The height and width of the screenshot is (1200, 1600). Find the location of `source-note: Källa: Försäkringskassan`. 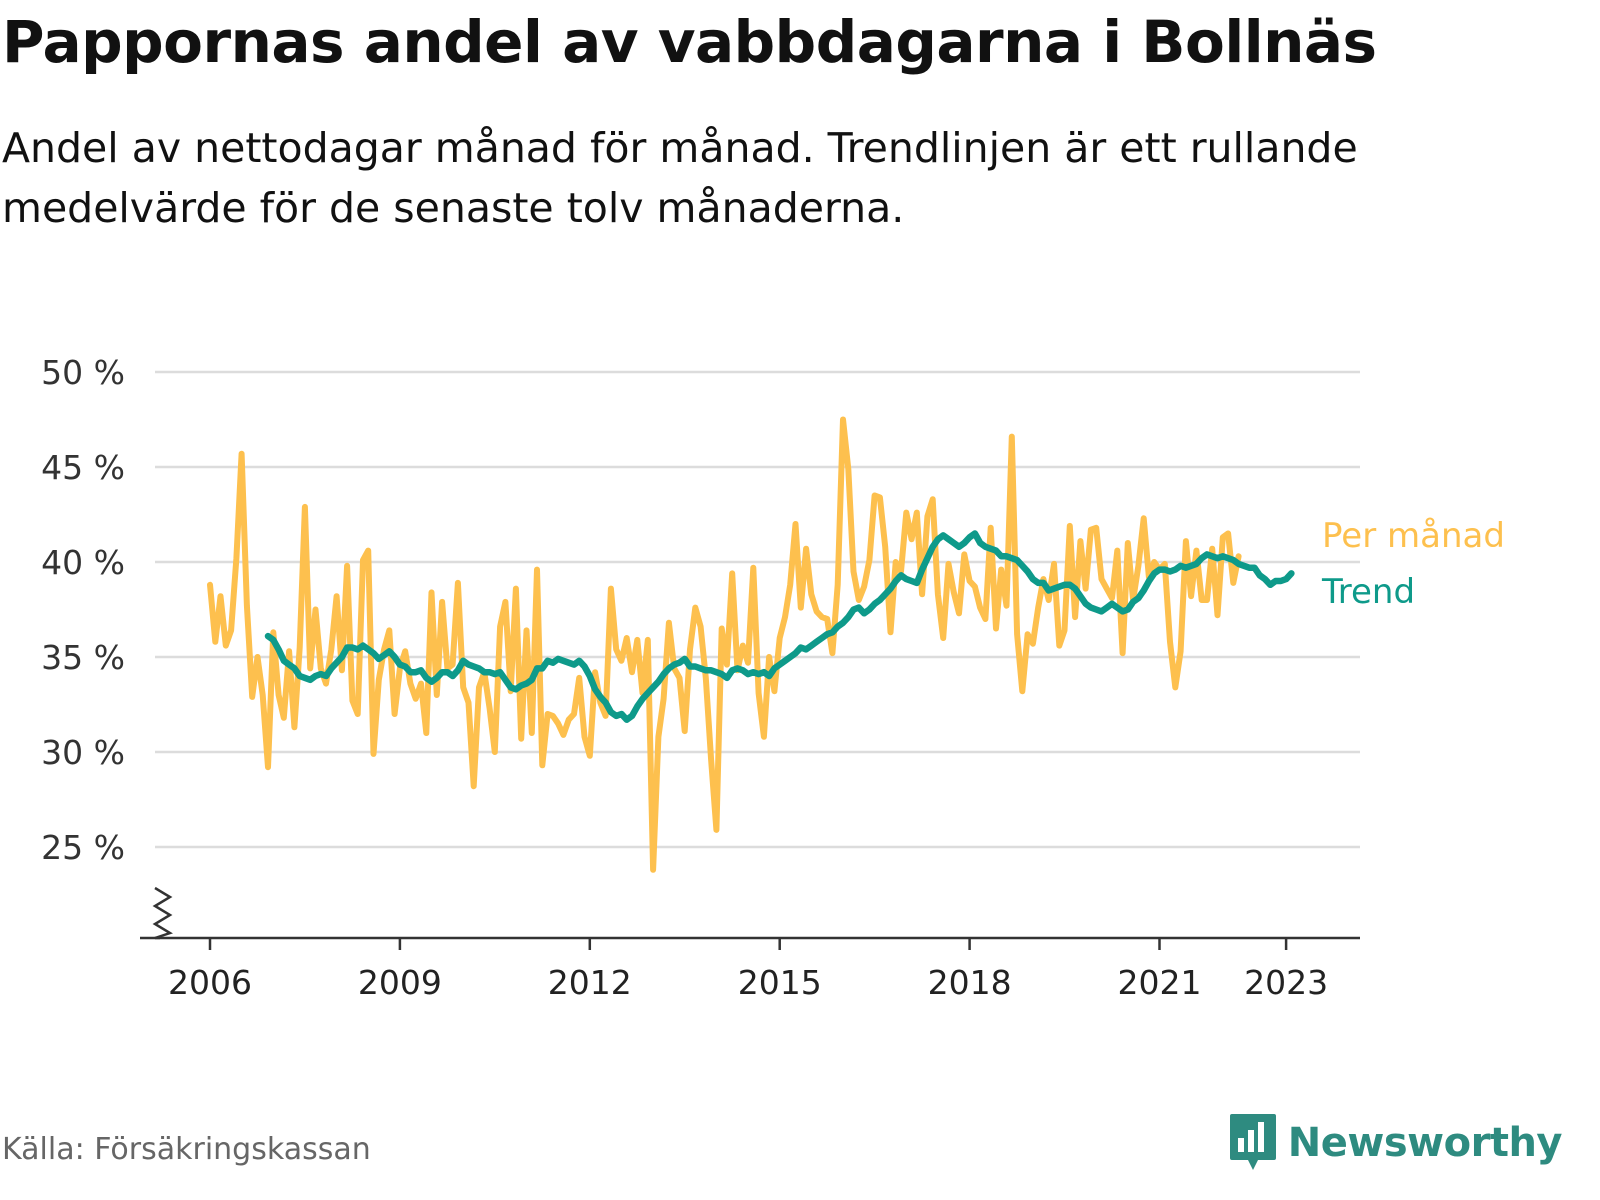

source-note: Källa: Försäkringskassan is located at coordinates (186, 1149).